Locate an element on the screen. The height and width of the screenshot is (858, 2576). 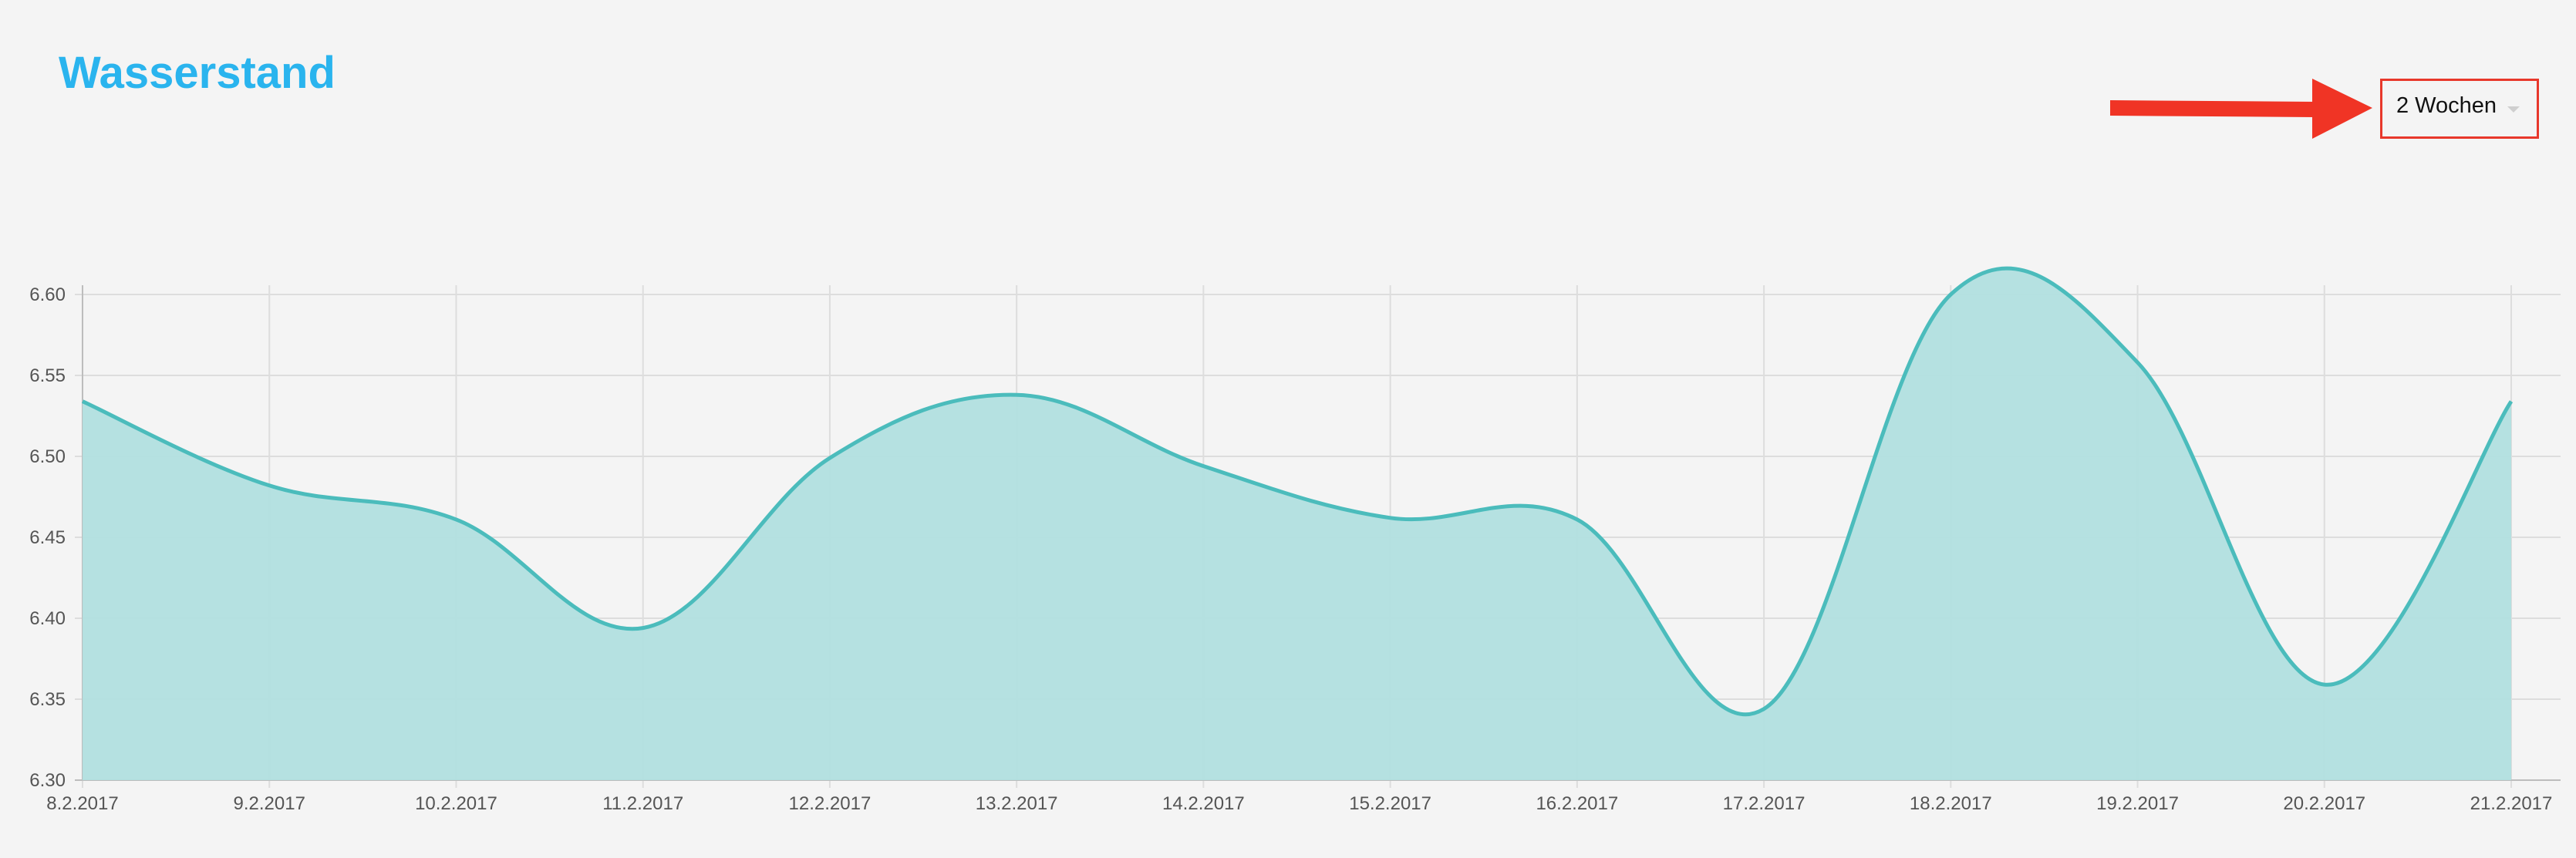
x-tick-label: 19.2.2017 is located at coordinates (2137, 803).